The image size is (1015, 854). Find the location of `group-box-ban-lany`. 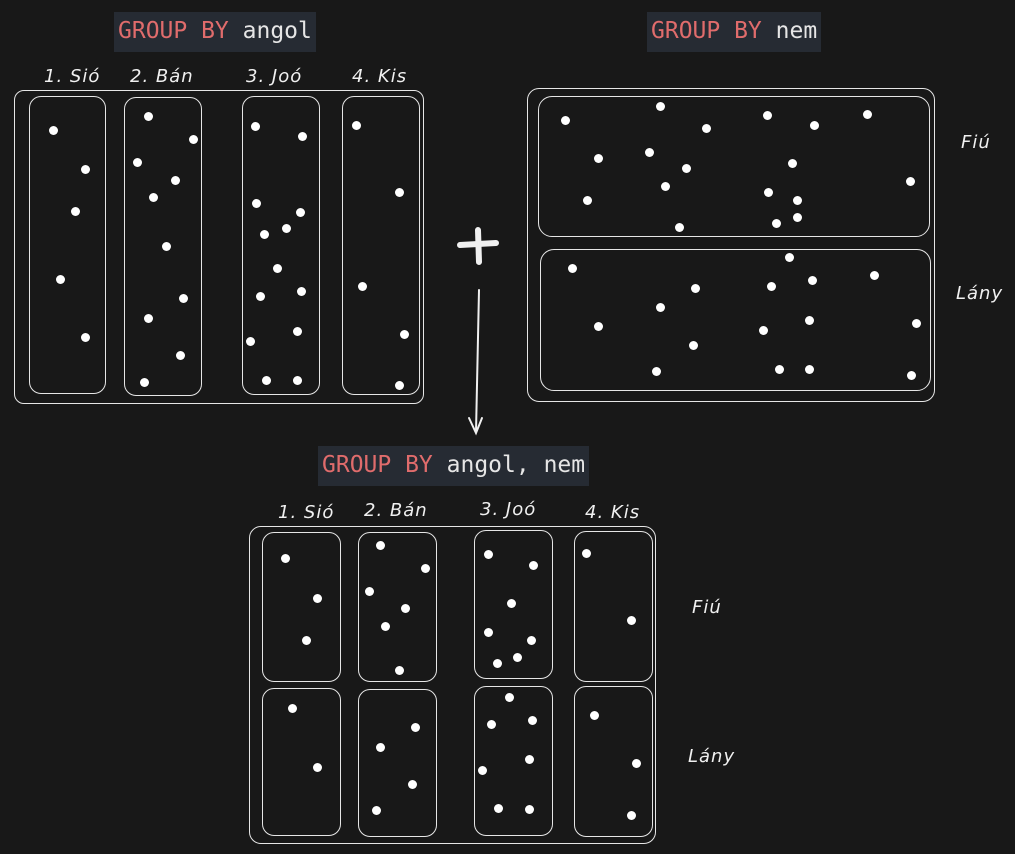

group-box-ban-lany is located at coordinates (397, 763).